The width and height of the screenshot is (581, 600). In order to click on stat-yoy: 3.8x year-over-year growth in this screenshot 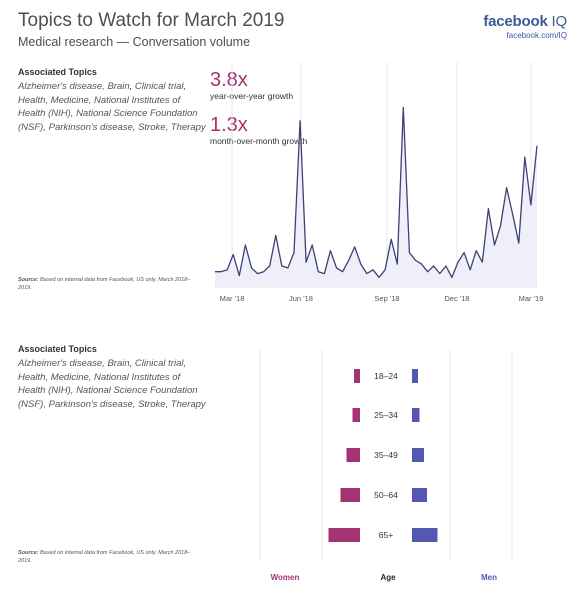, I will do `click(251, 85)`.